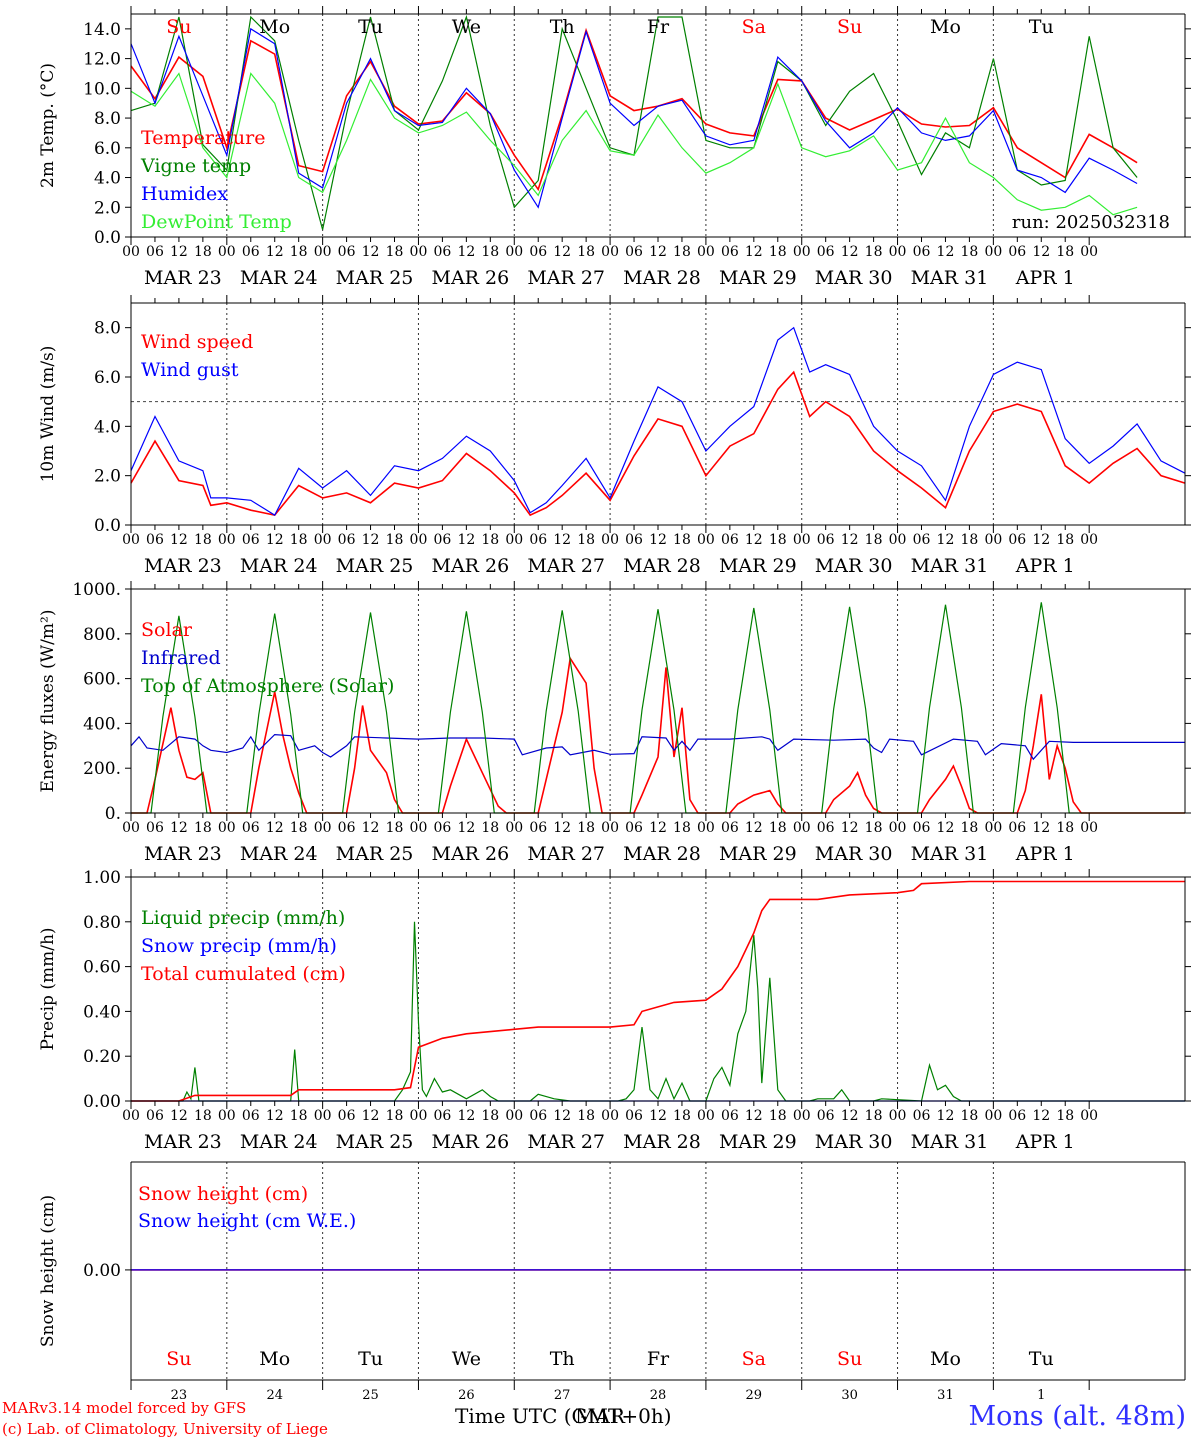 This screenshot has height=1440, width=1194. What do you see at coordinates (662, 566) in the screenshot?
I see `date-label: MAR 28` at bounding box center [662, 566].